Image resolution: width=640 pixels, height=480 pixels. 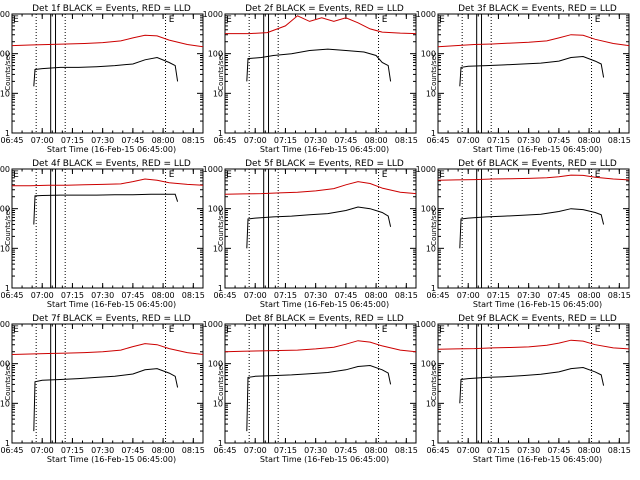 I want to click on plot-title: Det 2f BLACK = Events, RED = LLD, so click(x=324, y=9).